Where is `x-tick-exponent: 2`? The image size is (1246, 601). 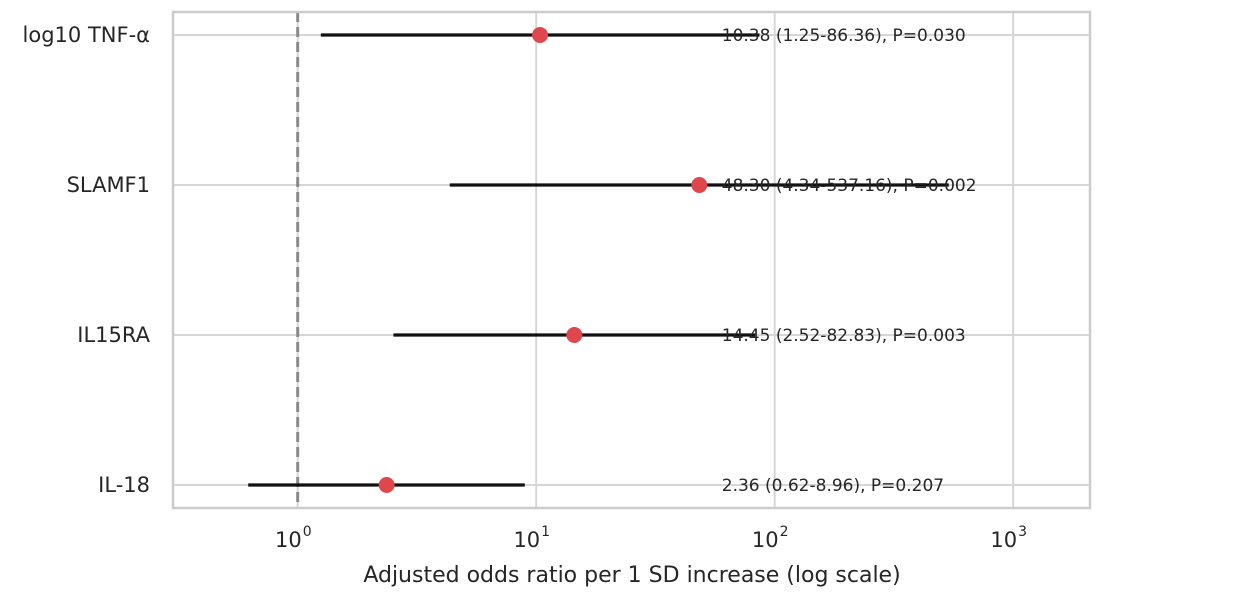
x-tick-exponent: 2 is located at coordinates (784, 532).